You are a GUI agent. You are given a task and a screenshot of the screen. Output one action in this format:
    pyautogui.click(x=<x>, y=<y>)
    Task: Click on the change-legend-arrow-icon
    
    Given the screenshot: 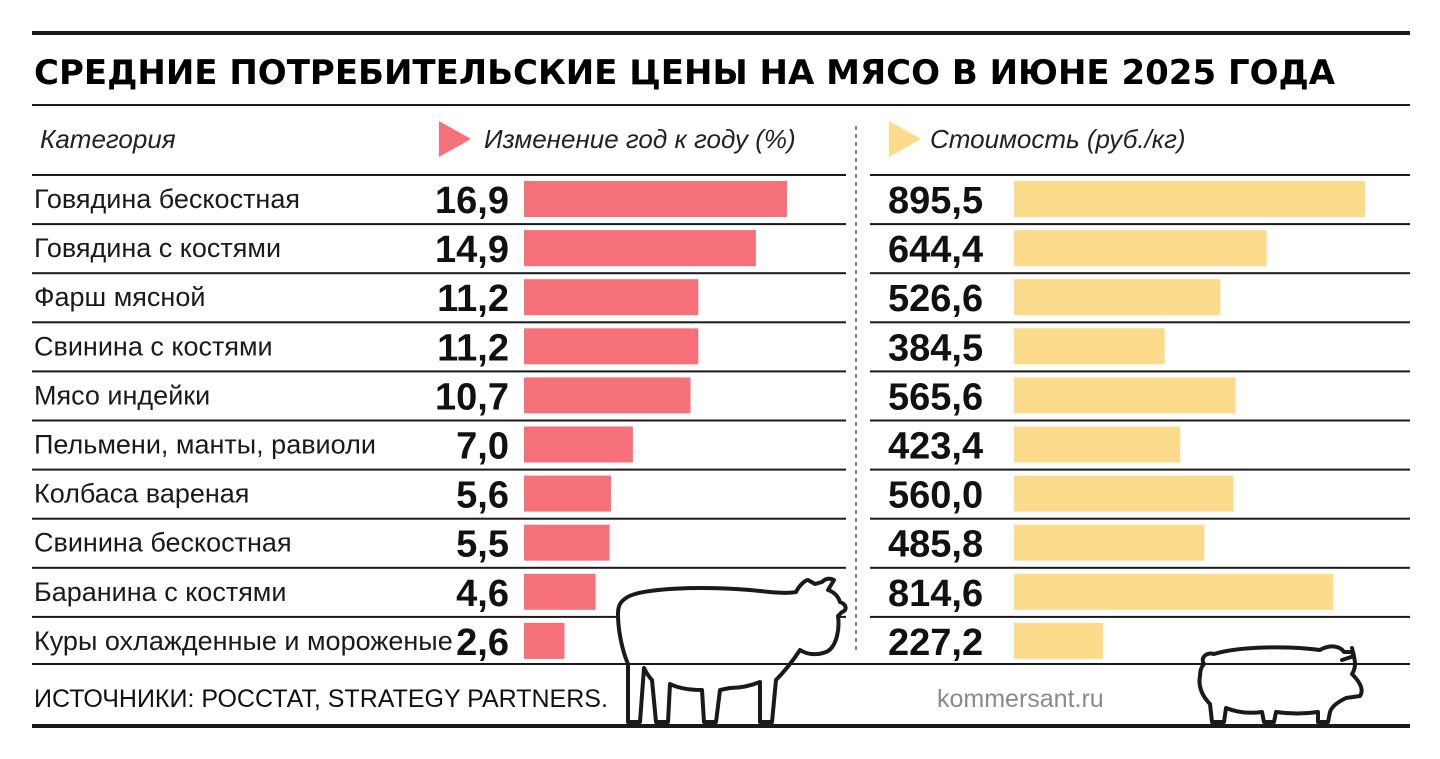 What is the action you would take?
    pyautogui.click(x=455, y=139)
    